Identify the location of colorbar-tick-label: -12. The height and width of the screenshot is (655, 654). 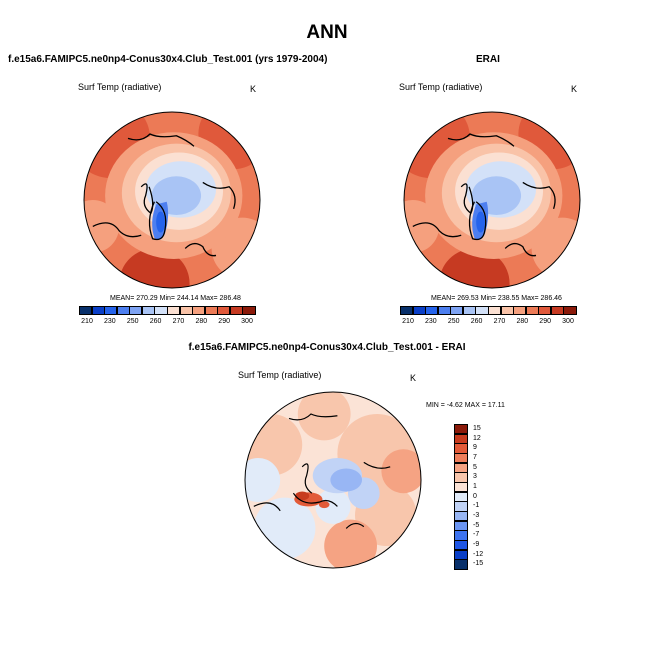
(478, 554).